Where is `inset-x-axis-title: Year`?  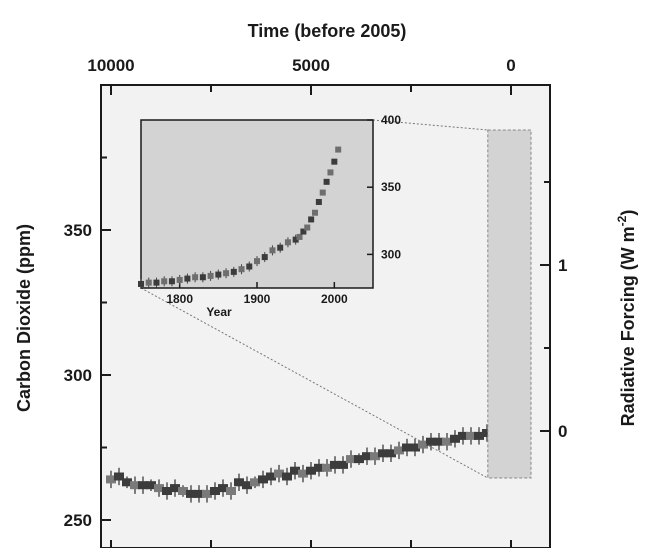
inset-x-axis-title: Year is located at coordinates (219, 312).